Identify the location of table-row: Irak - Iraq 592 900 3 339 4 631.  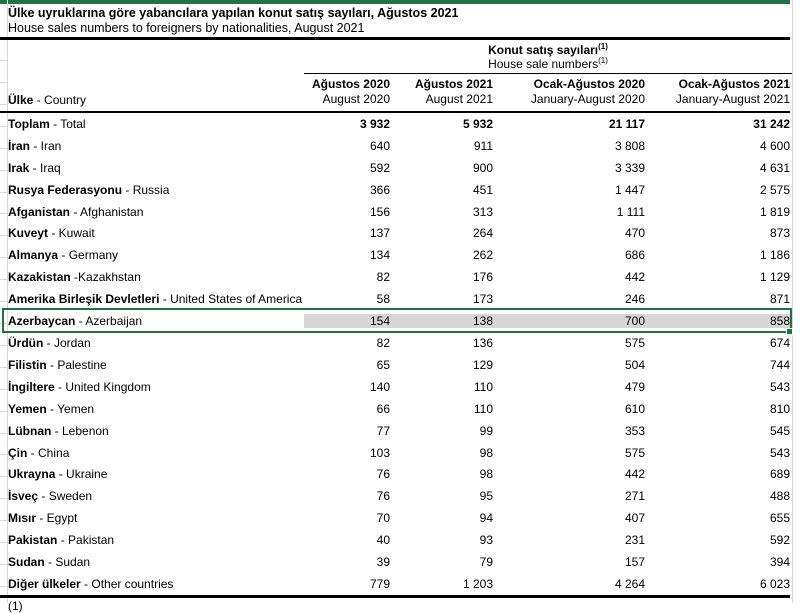
(396, 168).